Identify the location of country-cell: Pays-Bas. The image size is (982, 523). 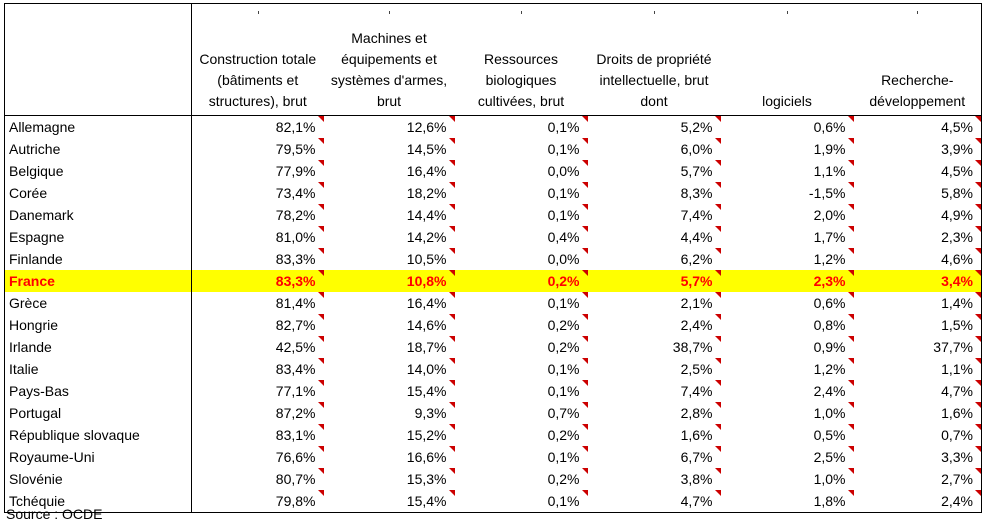
(98, 391).